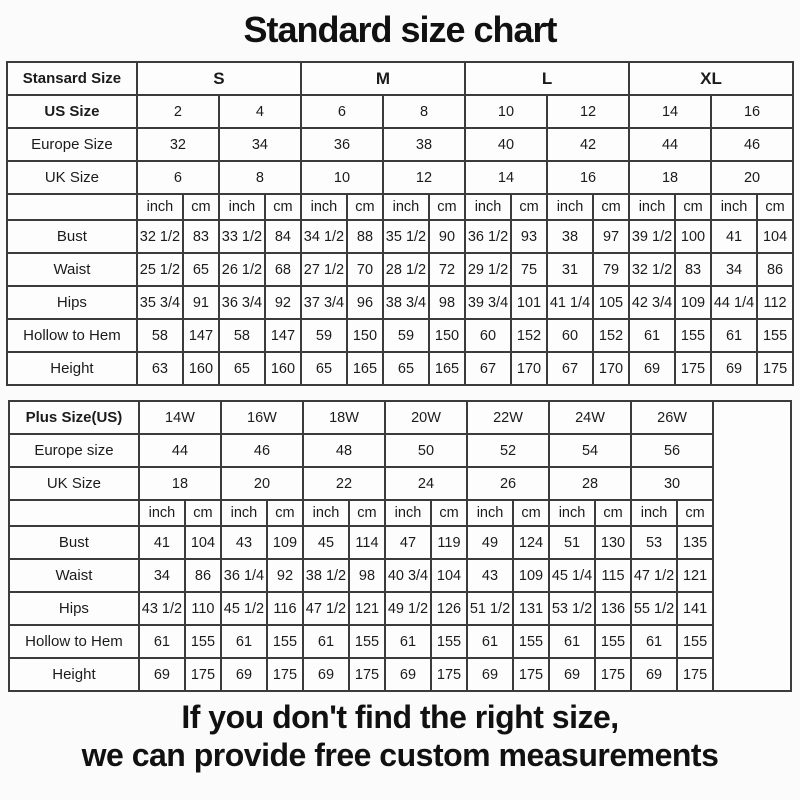  I want to click on plus-size-cell: 20W, so click(426, 417).